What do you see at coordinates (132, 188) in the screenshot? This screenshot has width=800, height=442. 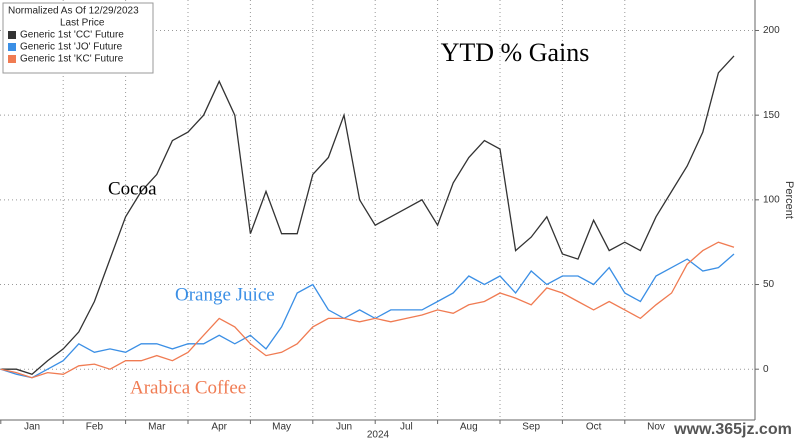 I see `annotation: Cocoa` at bounding box center [132, 188].